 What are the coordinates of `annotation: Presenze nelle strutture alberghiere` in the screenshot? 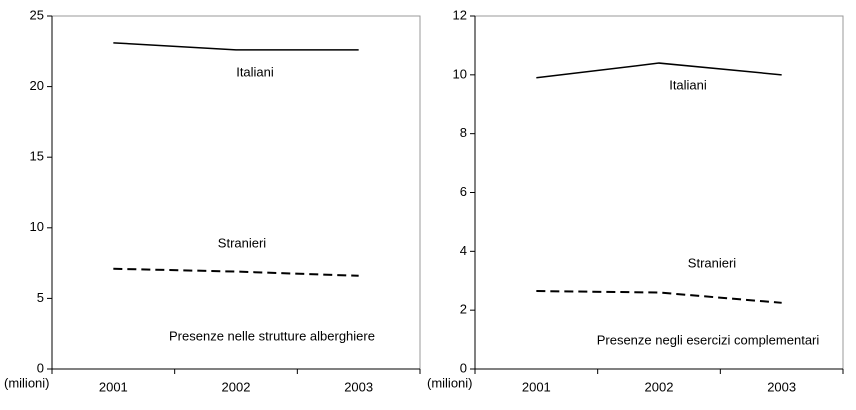 It's located at (272, 335).